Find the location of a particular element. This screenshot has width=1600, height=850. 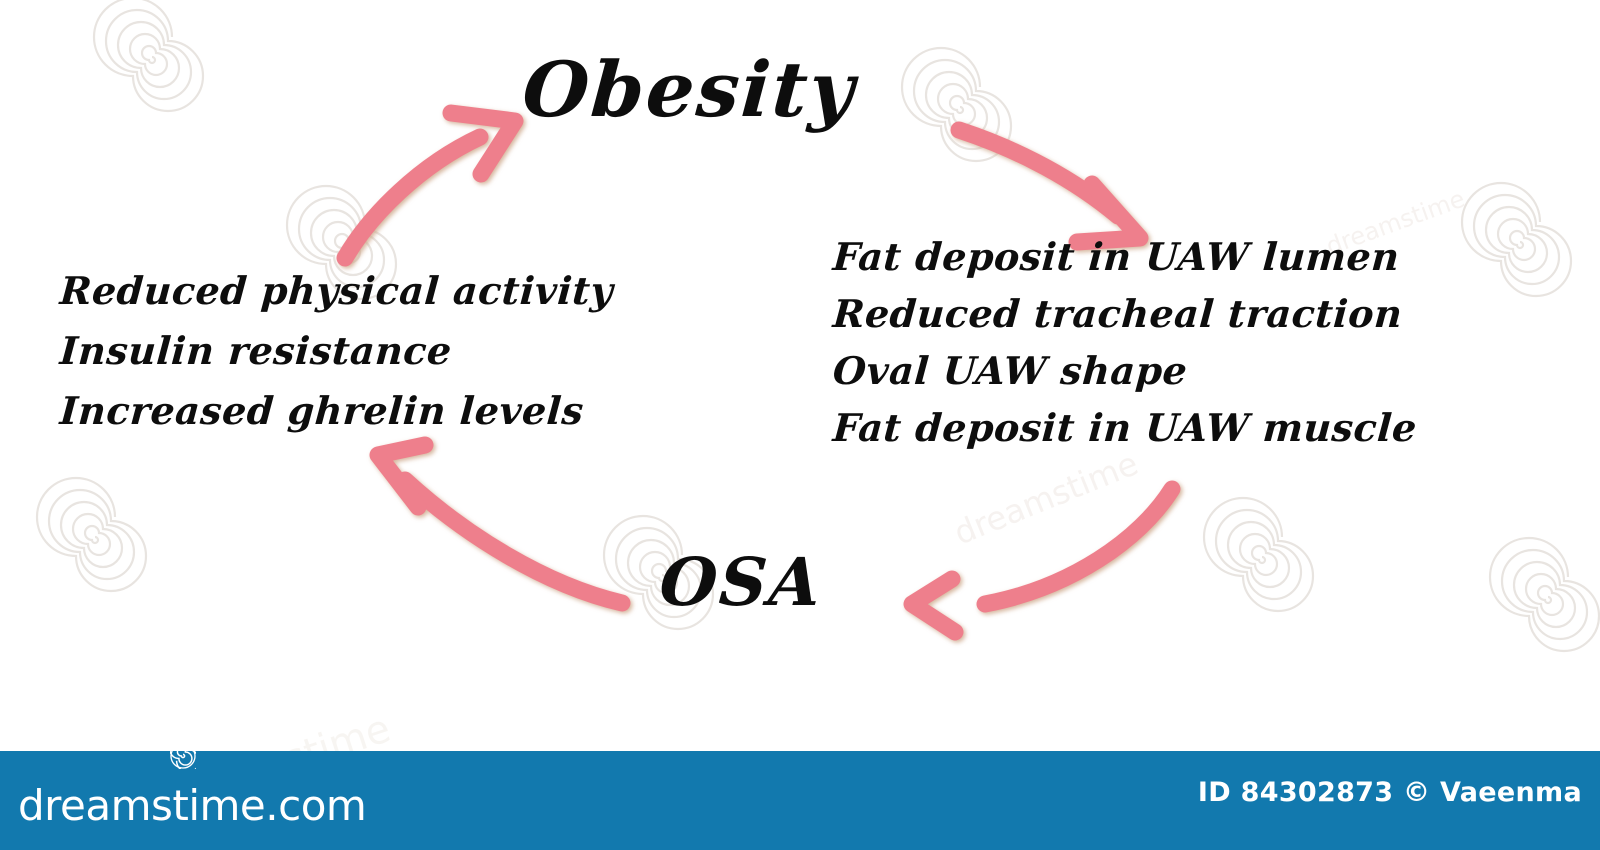

node-obesity: Obesity is located at coordinates (689, 89).